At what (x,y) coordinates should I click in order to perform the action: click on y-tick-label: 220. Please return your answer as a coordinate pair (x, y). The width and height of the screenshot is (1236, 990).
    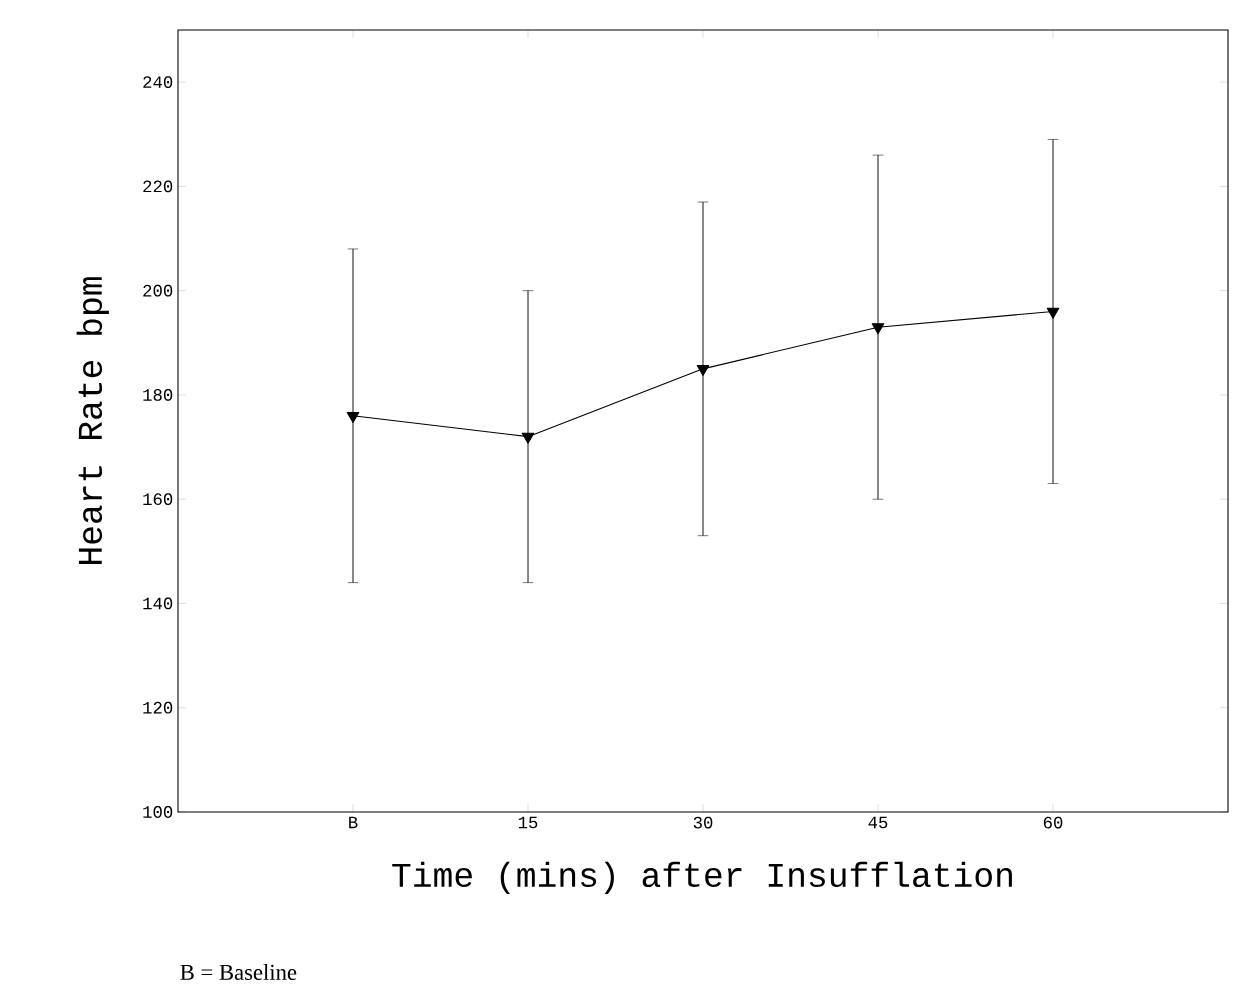
    Looking at the image, I should click on (158, 186).